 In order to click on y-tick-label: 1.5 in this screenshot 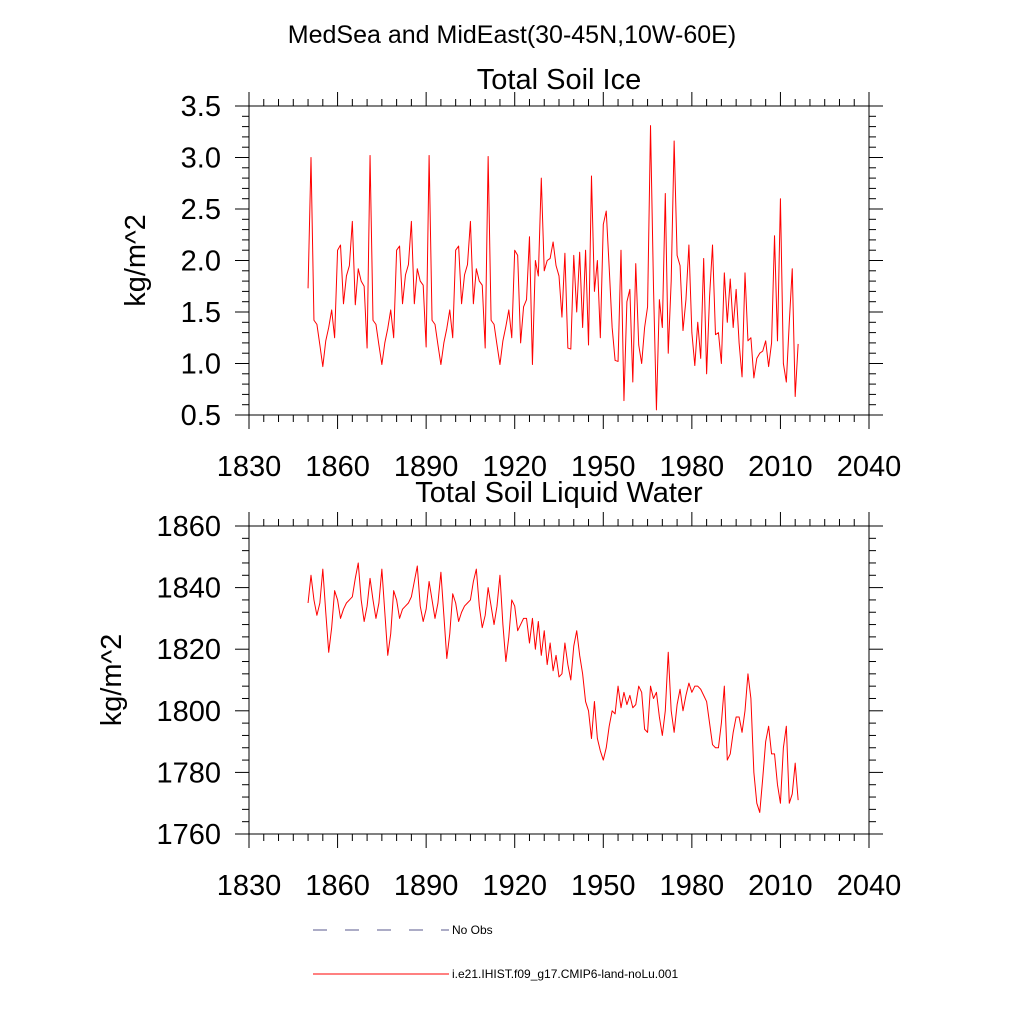, I will do `click(201, 313)`.